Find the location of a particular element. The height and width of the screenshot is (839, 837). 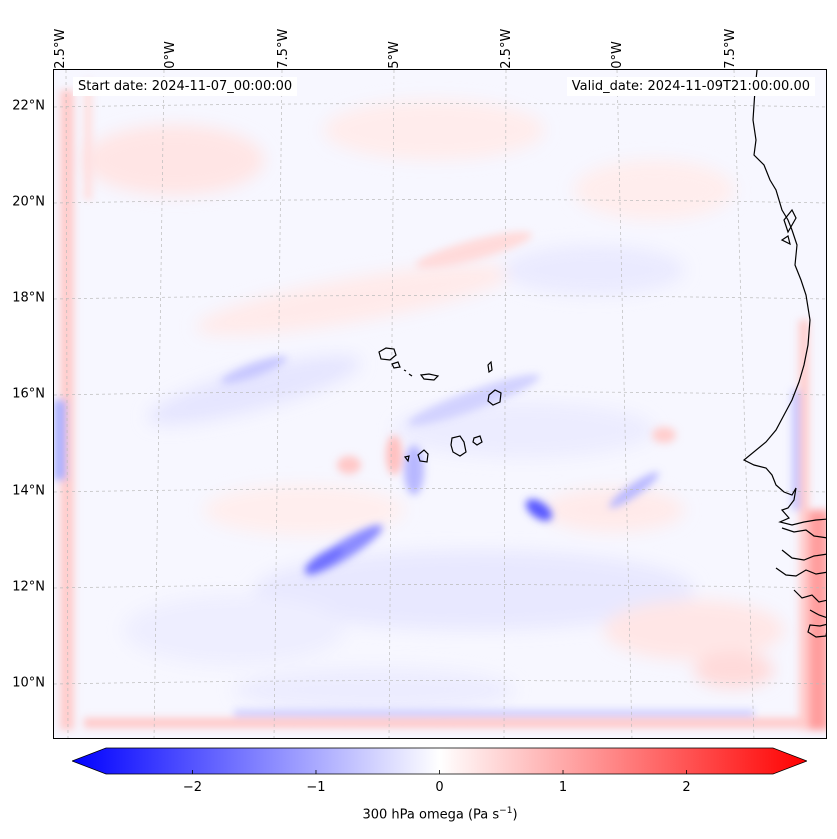

colorbar-body is located at coordinates (439, 761).